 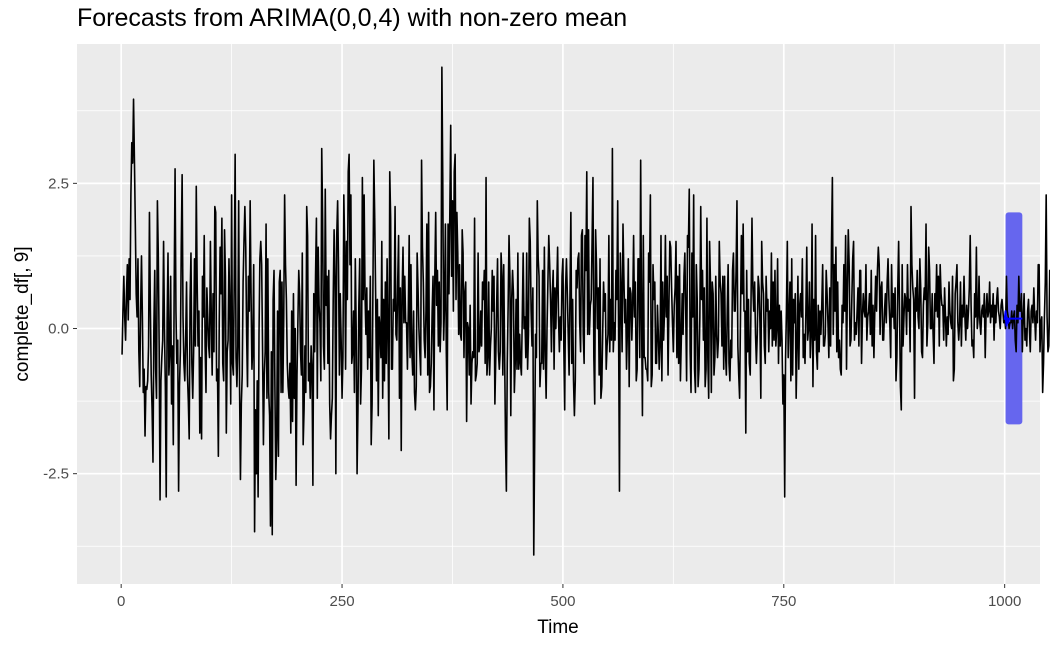 I want to click on x-axis-title: Time, so click(x=558, y=627).